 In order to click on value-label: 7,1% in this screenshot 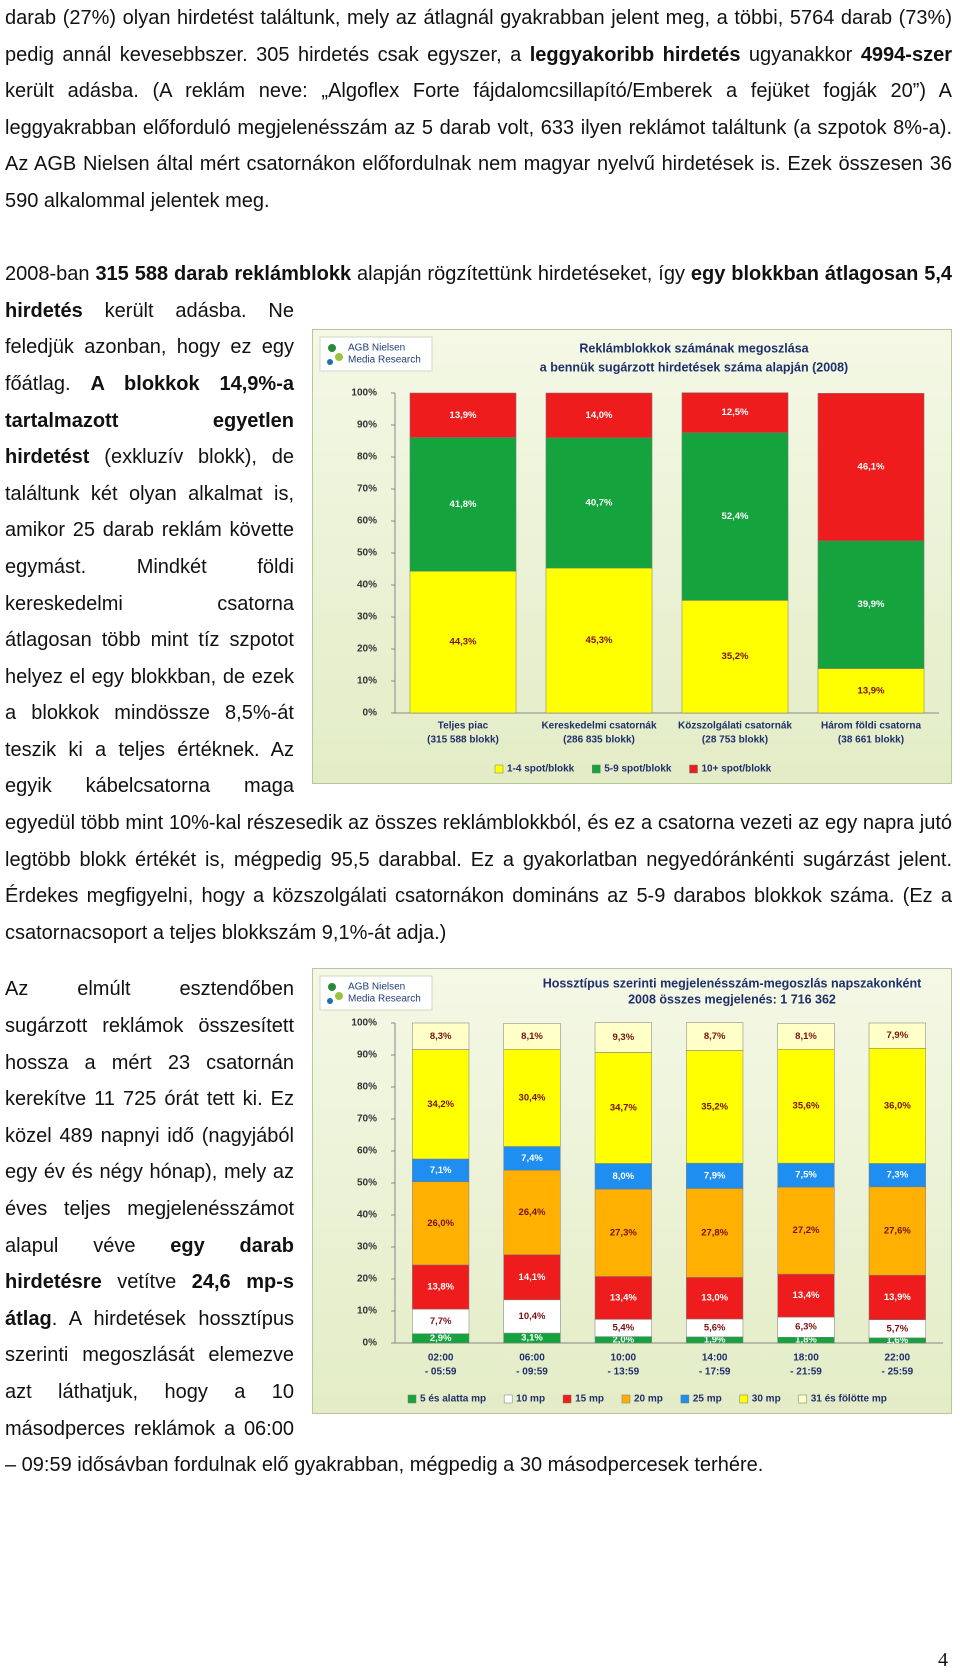, I will do `click(441, 1170)`.